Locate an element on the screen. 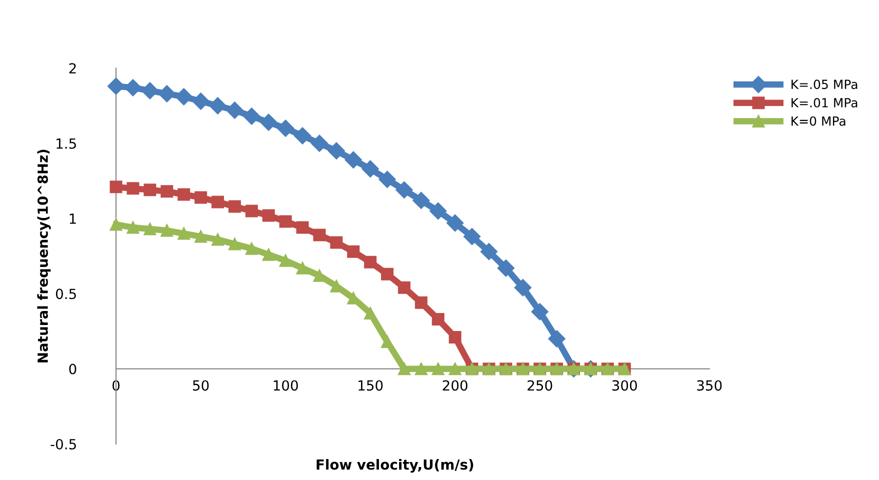 This screenshot has height=480, width=879. y-axis-title: Natural frequency(10^8Hz) is located at coordinates (44, 256).